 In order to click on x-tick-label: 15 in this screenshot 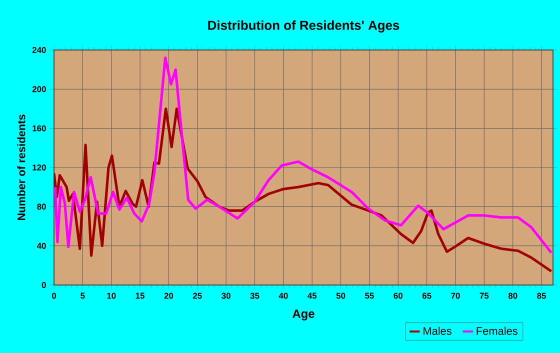, I will do `click(140, 295)`.